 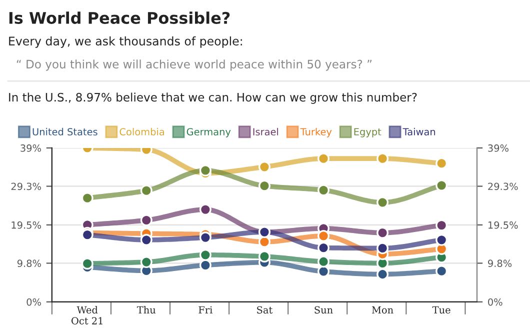 What do you see at coordinates (323, 310) in the screenshot?
I see `x-tick-label: Sun` at bounding box center [323, 310].